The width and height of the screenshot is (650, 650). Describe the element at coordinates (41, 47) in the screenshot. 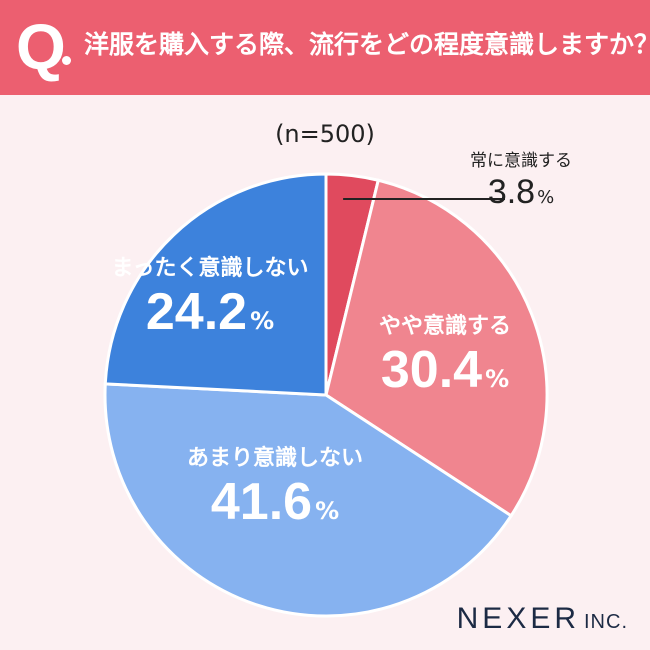

I see `q-letter: Q` at that location.